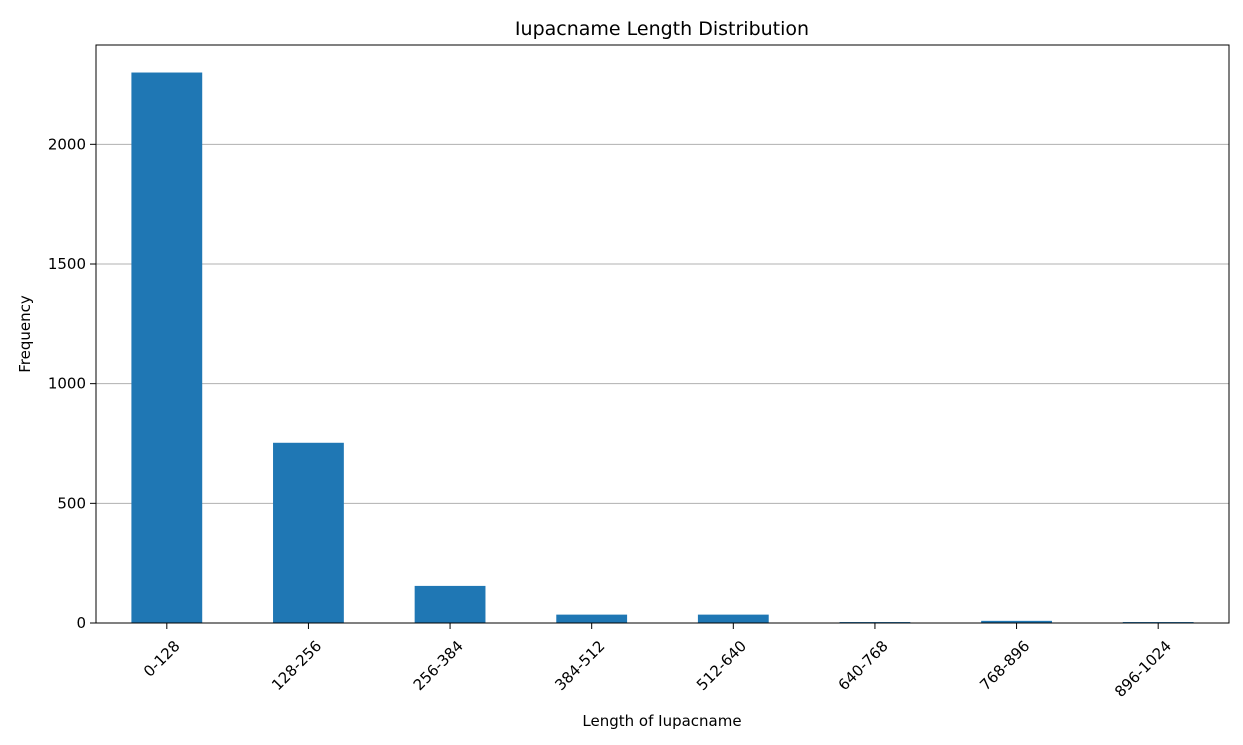 This screenshot has height=745, width=1243. What do you see at coordinates (1143, 669) in the screenshot?
I see `x-tick-label: 896-1024` at bounding box center [1143, 669].